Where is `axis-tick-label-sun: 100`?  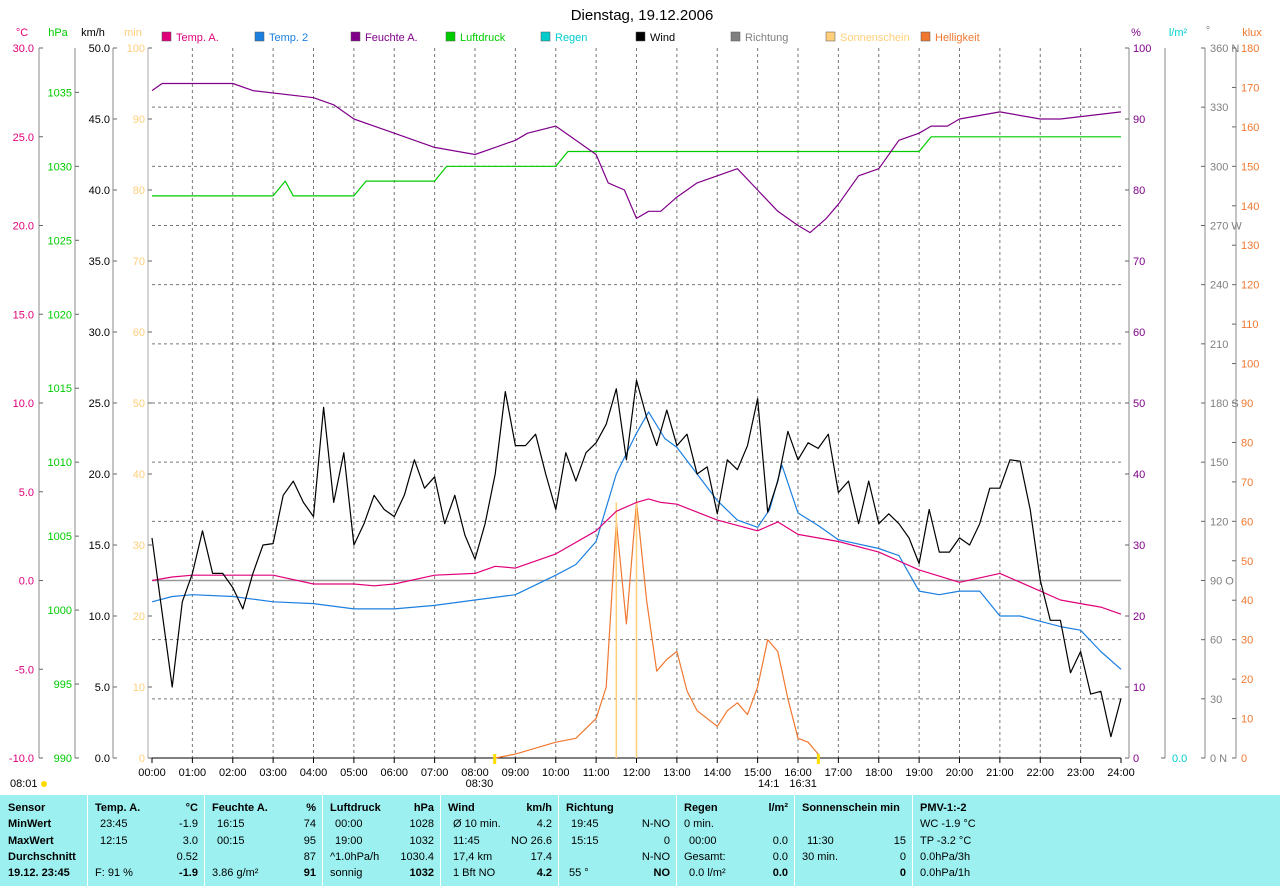 axis-tick-label-sun: 100 is located at coordinates (136, 49).